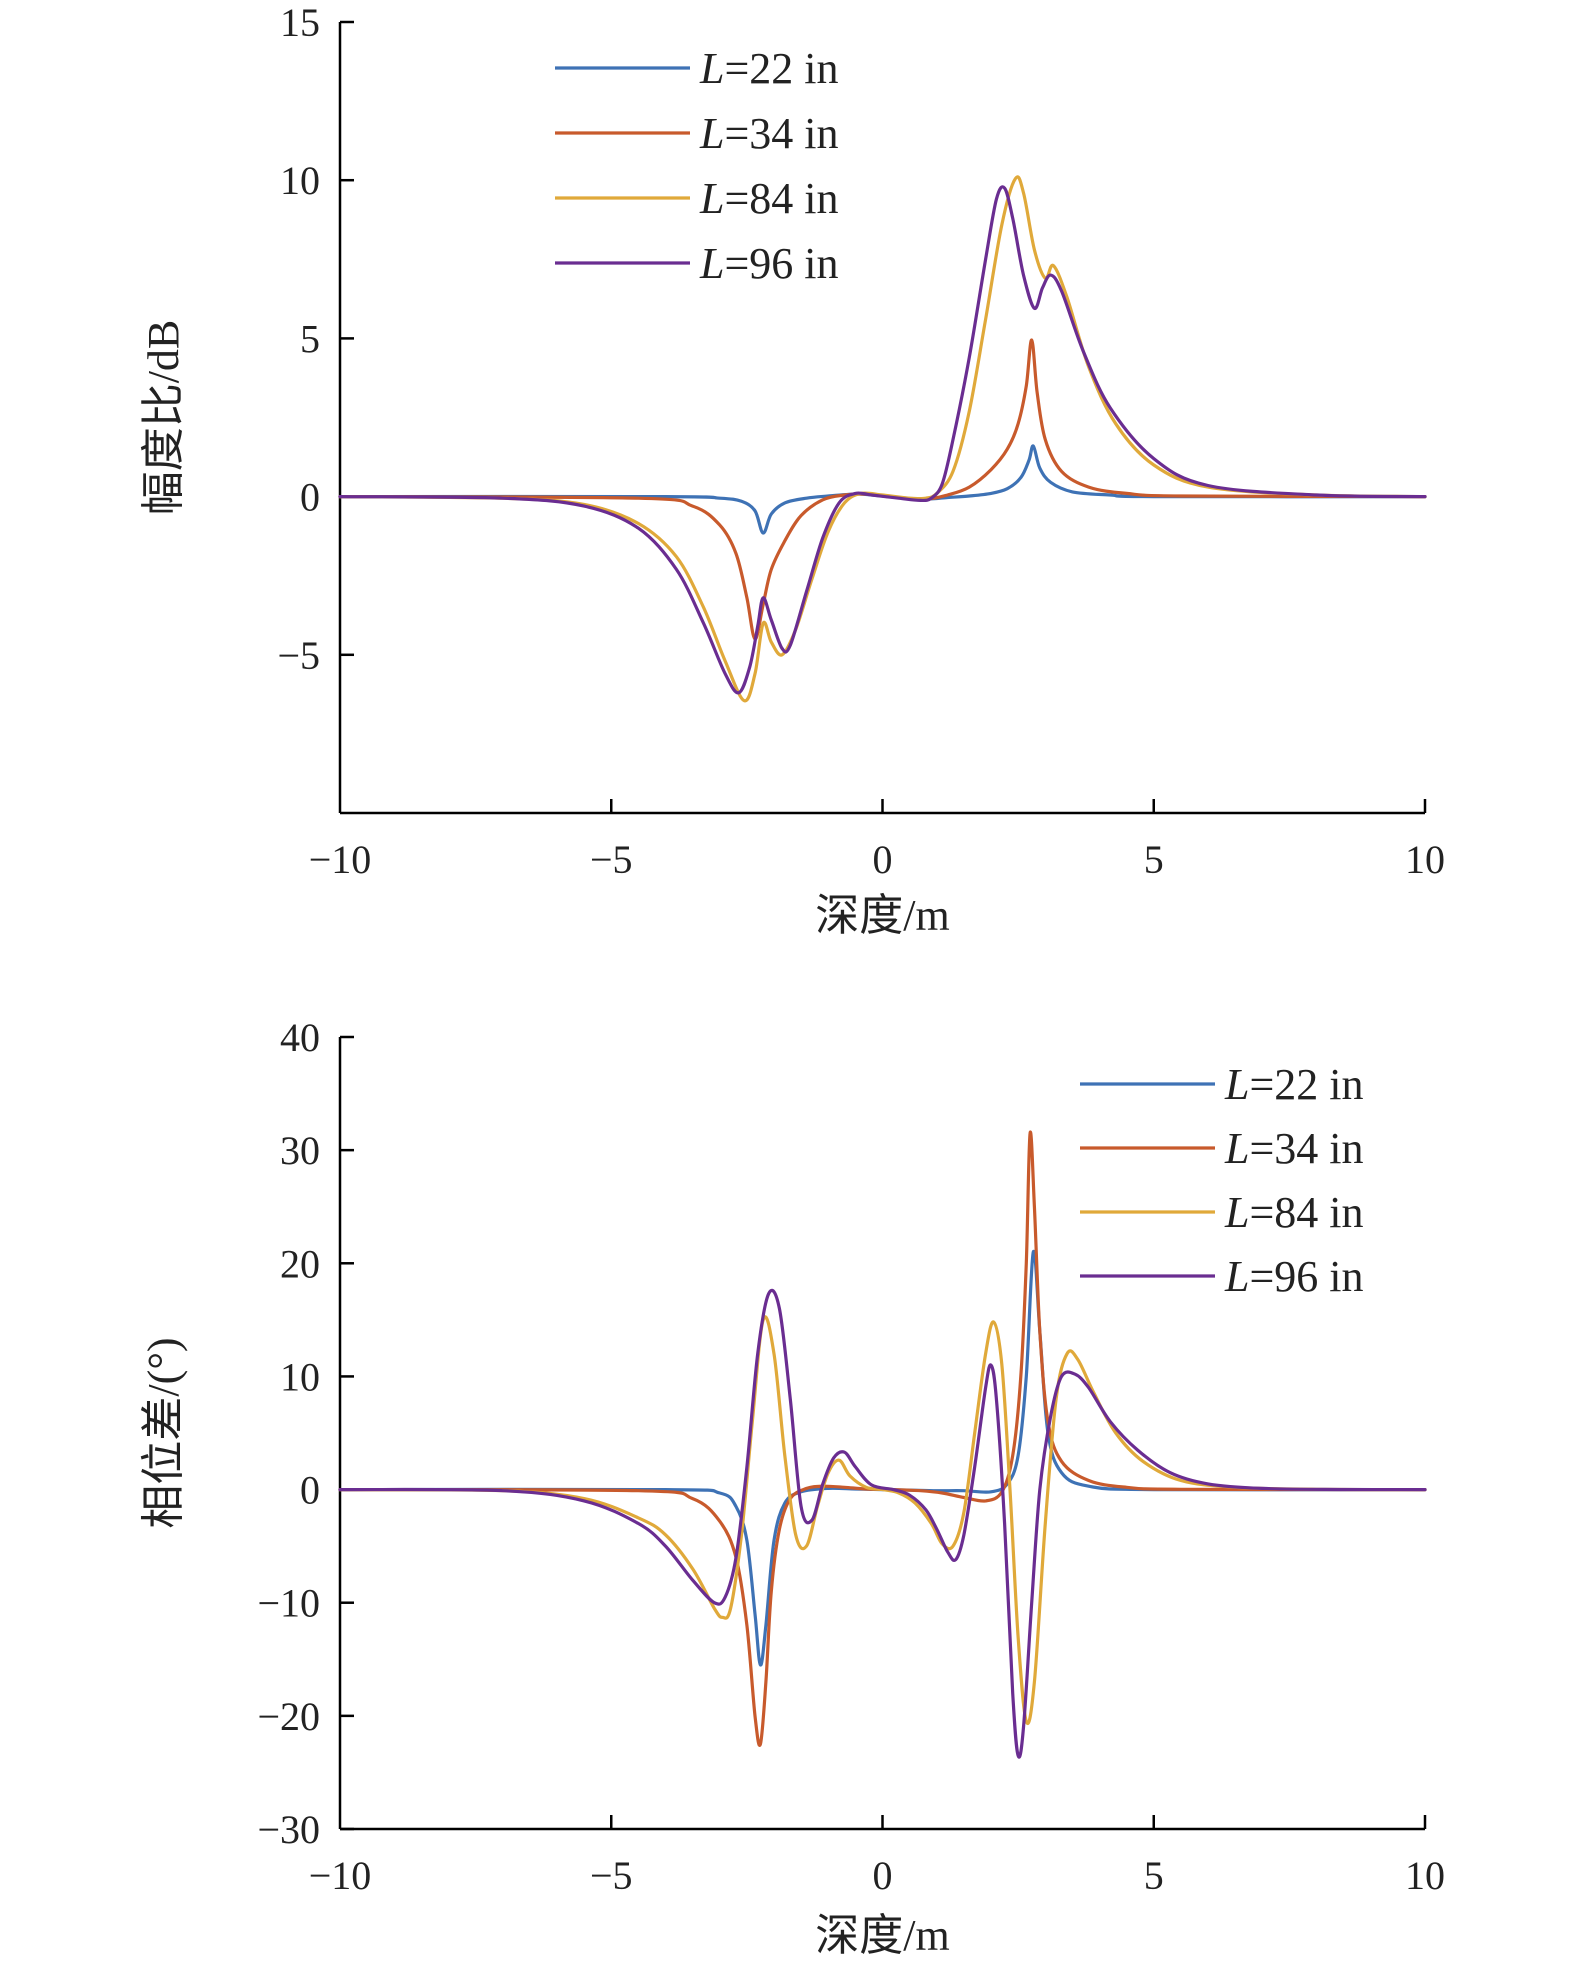 This screenshot has width=1575, height=1975. I want to click on y-tick-label: −10, so click(288, 1603).